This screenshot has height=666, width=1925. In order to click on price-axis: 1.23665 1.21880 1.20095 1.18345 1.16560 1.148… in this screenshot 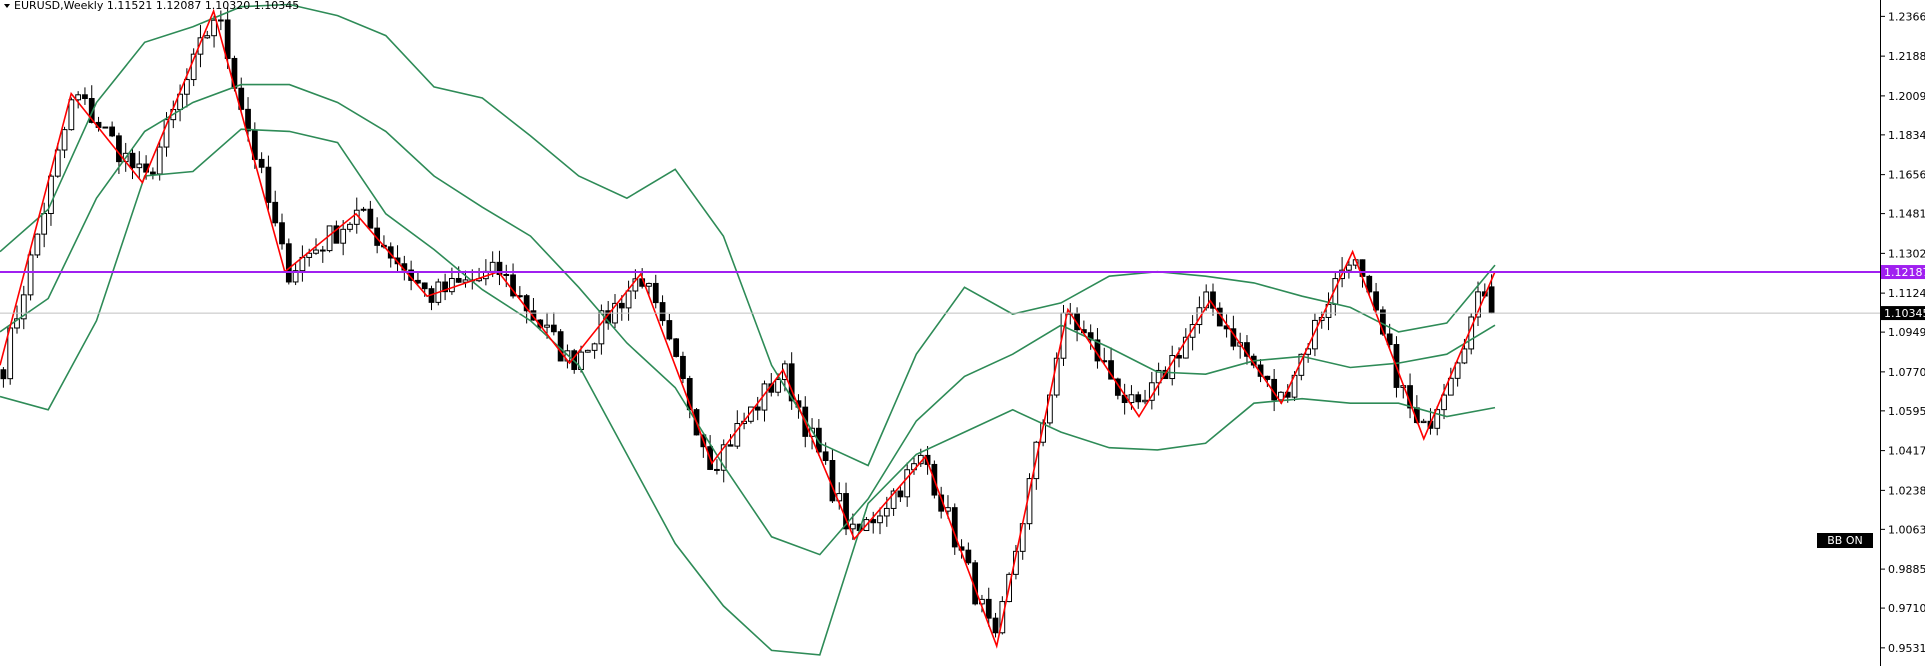, I will do `click(1902, 332)`.